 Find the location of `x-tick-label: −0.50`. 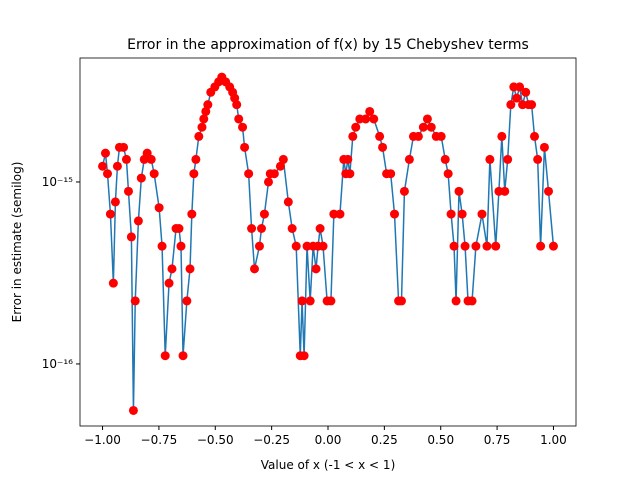

x-tick-label: −0.50 is located at coordinates (215, 440).